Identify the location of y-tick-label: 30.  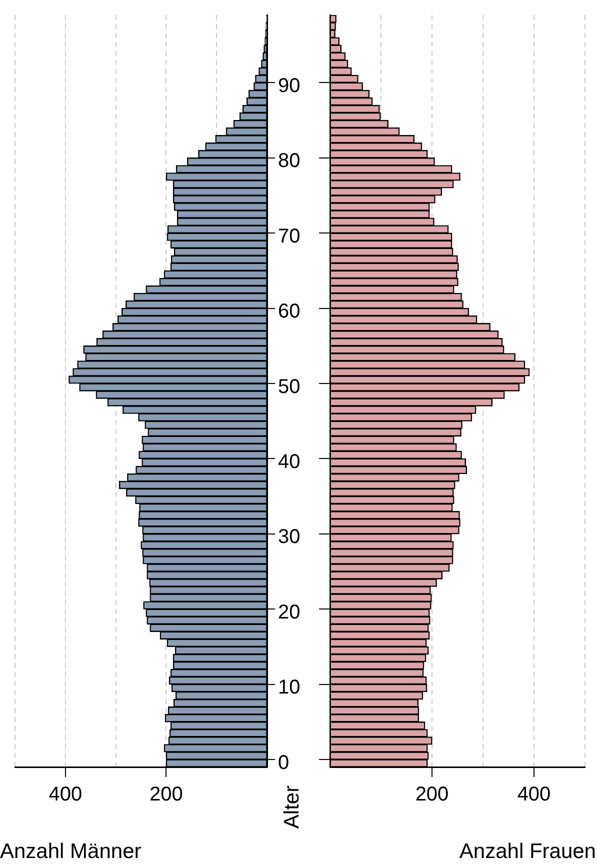
(289, 537).